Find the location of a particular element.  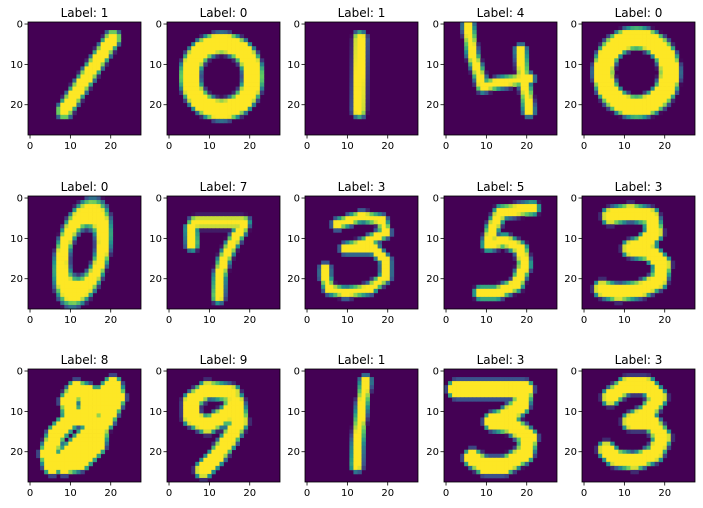

y-tick-label: 20 is located at coordinates (432, 105).